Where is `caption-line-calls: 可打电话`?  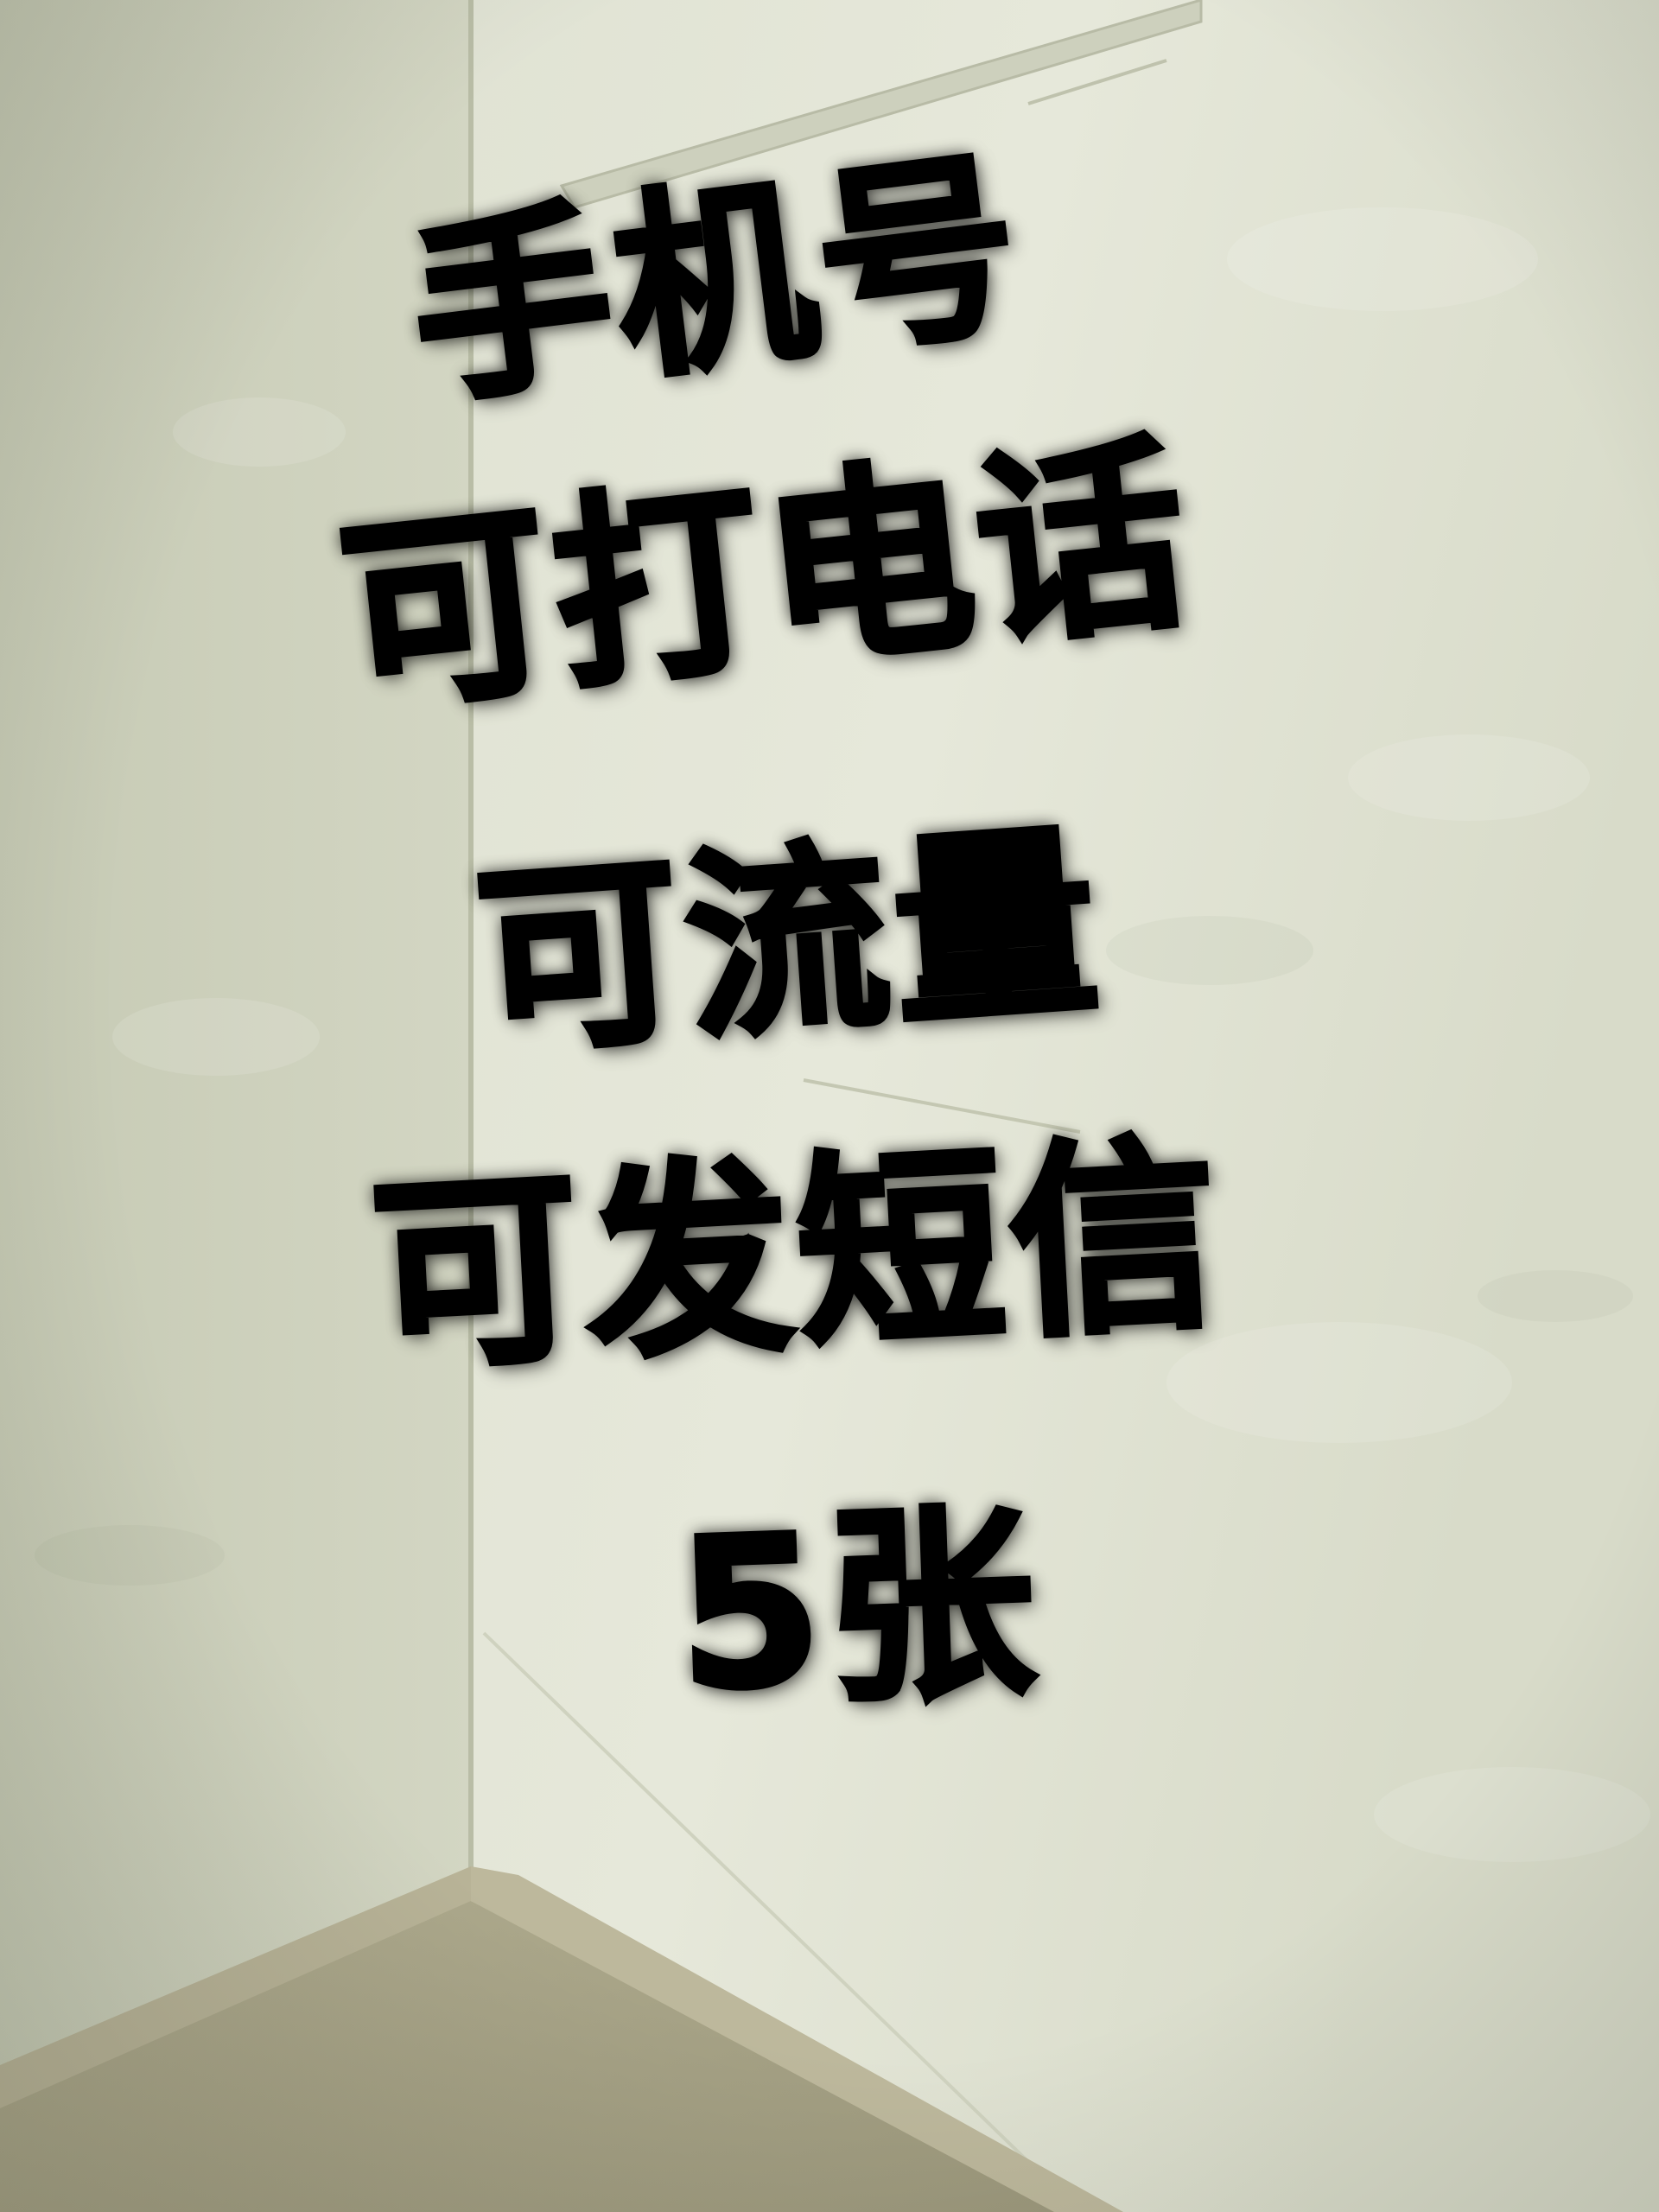 caption-line-calls: 可打电话 is located at coordinates (766, 577).